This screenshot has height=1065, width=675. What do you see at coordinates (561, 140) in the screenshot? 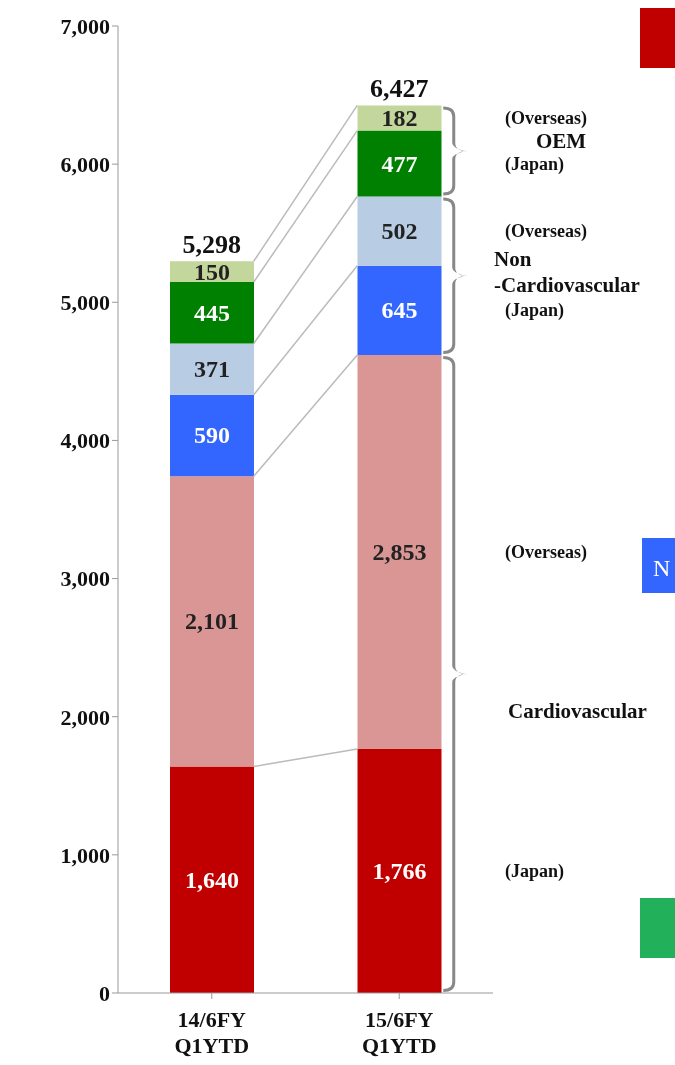
I see `text: OEM` at bounding box center [561, 140].